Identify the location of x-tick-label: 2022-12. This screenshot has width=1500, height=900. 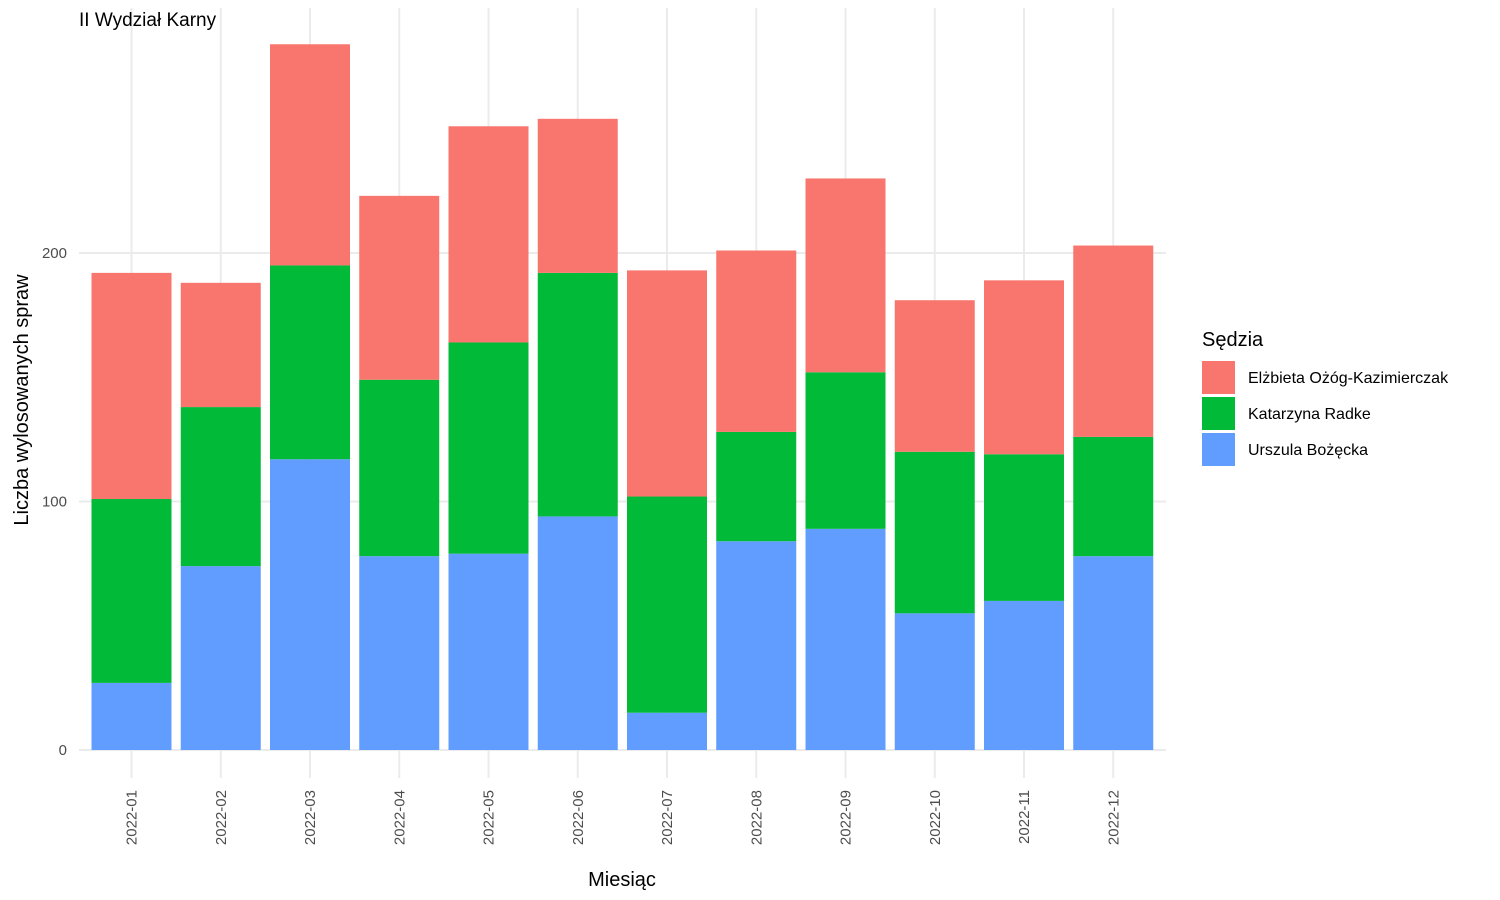
(1113, 817).